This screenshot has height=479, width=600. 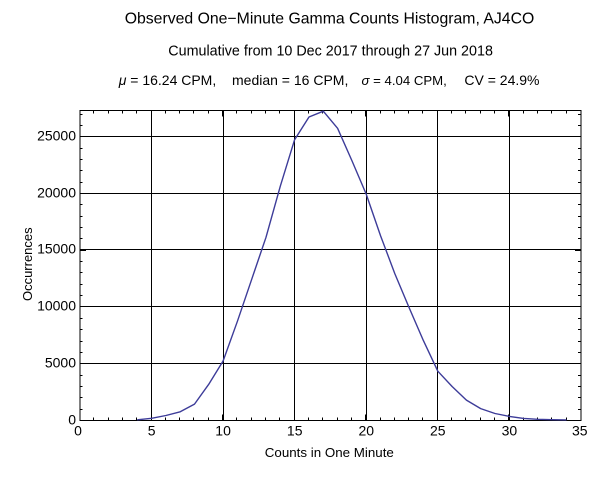 What do you see at coordinates (295, 431) in the screenshot?
I see `svg-text: 15` at bounding box center [295, 431].